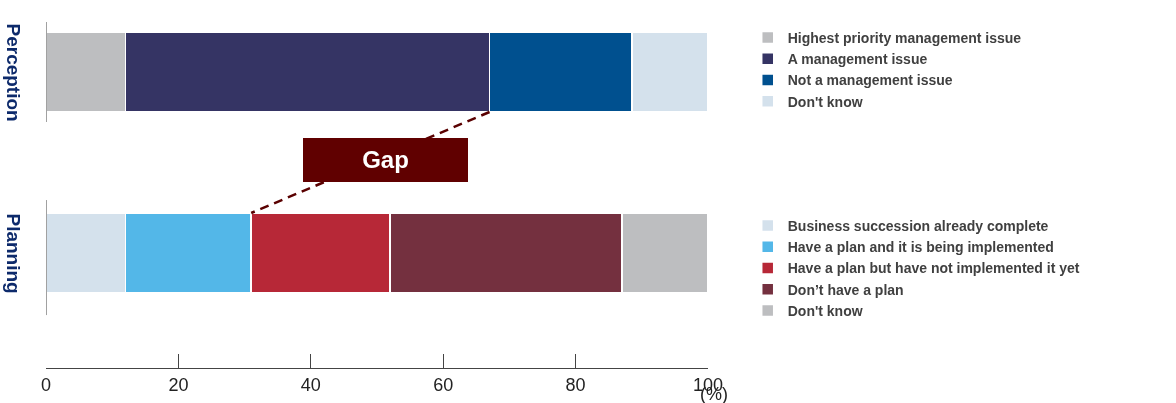 The height and width of the screenshot is (403, 1176). Describe the element at coordinates (13, 253) in the screenshot. I see `y-axis-title: Planning` at that location.